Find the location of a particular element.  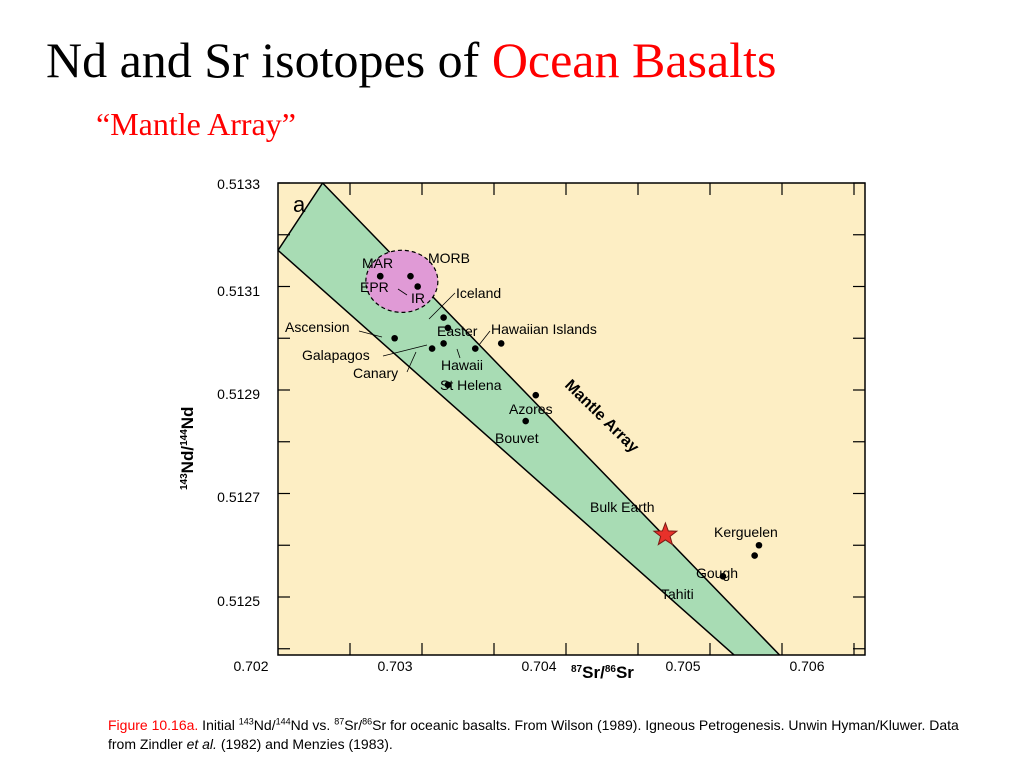

x-tick-label: 0.704 is located at coordinates (538, 666).